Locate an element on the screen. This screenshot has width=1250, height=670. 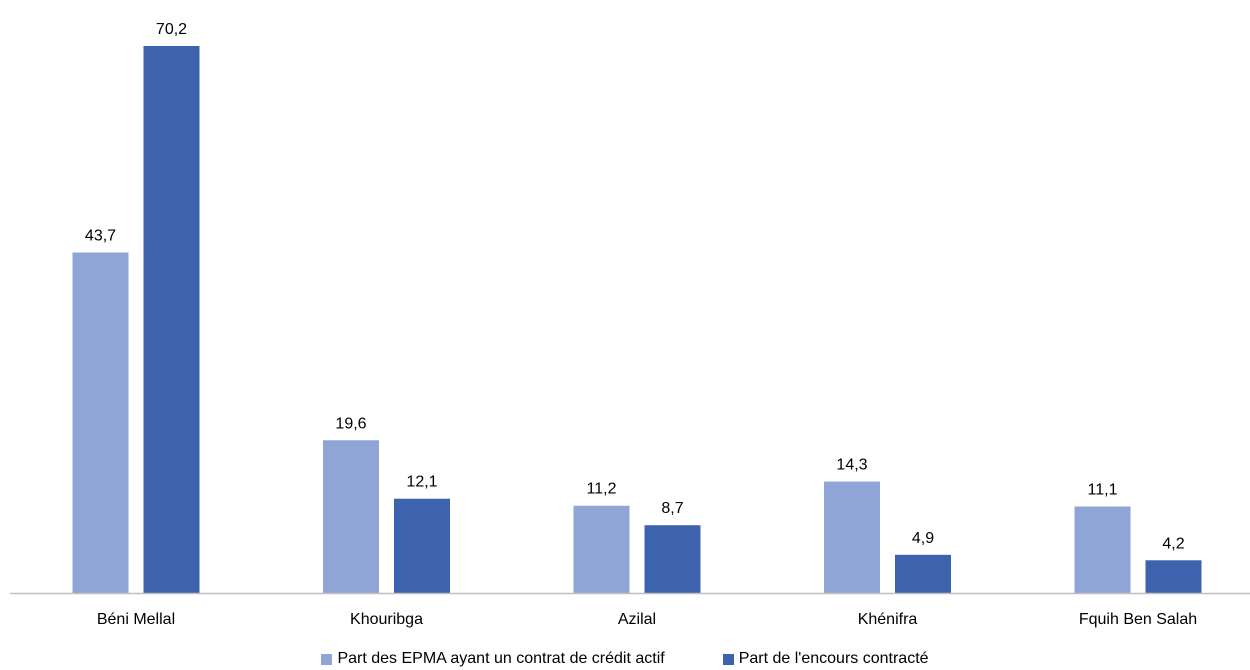
data-label-azilal-series-1: 11,2 is located at coordinates (602, 489).